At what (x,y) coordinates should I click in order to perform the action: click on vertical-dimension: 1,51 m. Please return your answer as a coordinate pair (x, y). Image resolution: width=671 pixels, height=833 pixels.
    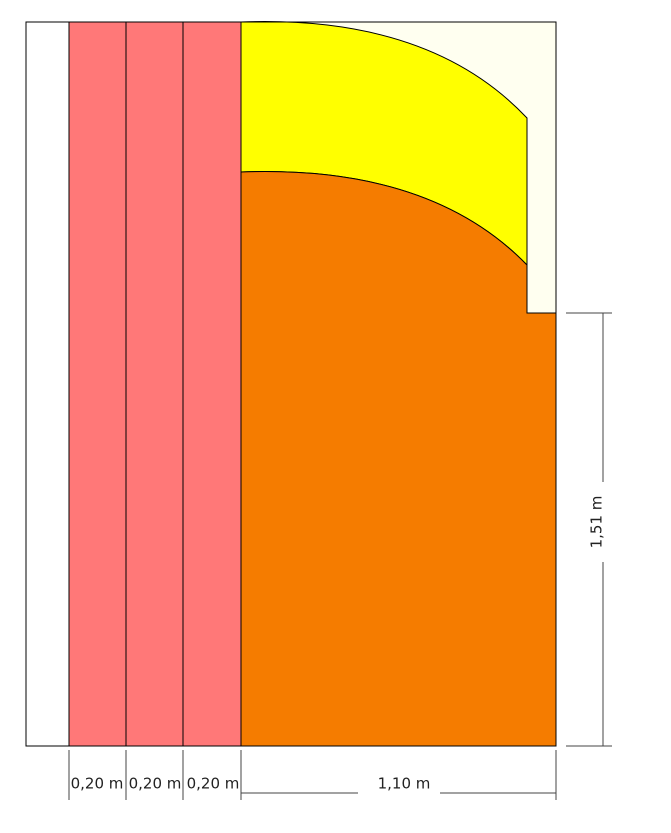
    Looking at the image, I should click on (589, 529).